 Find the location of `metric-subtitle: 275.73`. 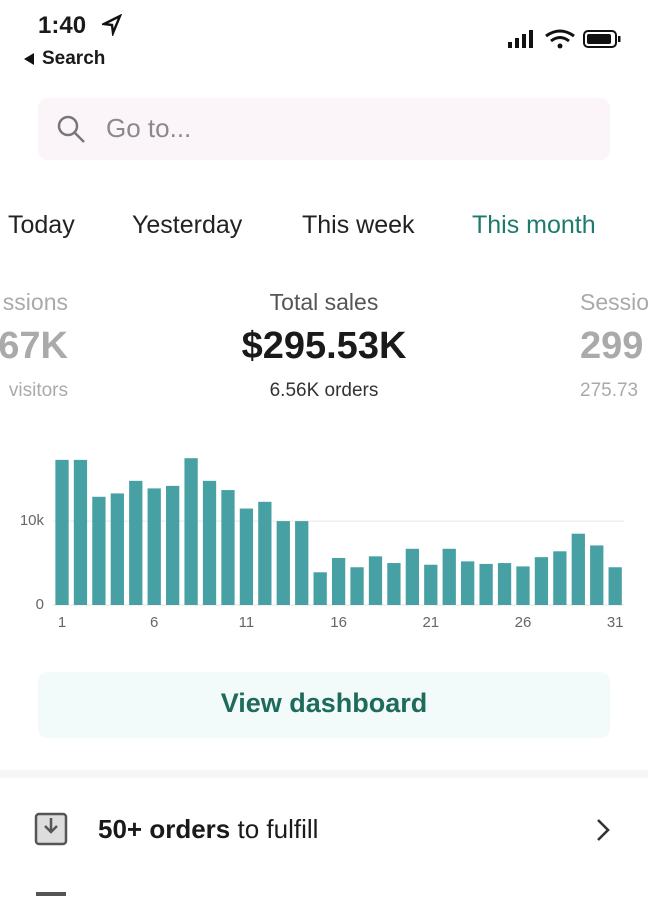

metric-subtitle: 275.73 is located at coordinates (609, 390).